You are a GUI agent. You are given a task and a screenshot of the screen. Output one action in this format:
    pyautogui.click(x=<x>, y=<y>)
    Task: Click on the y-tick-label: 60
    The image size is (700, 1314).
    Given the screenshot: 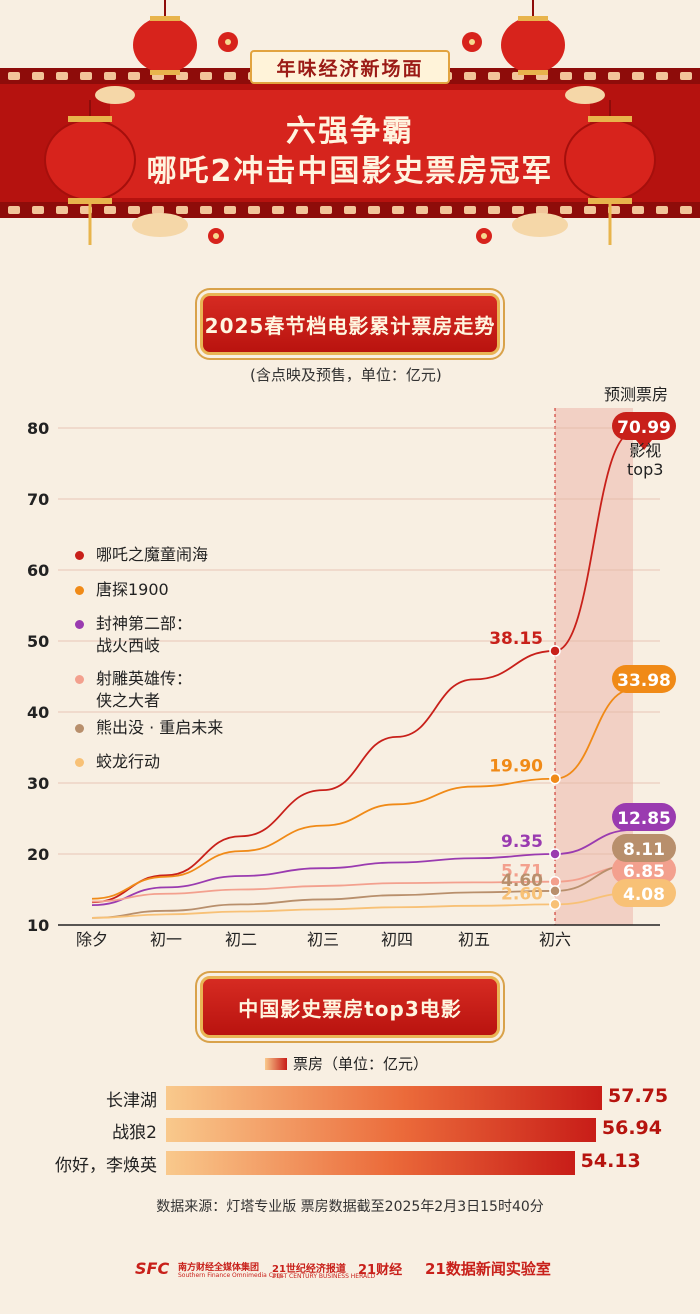 What is the action you would take?
    pyautogui.click(x=38, y=570)
    